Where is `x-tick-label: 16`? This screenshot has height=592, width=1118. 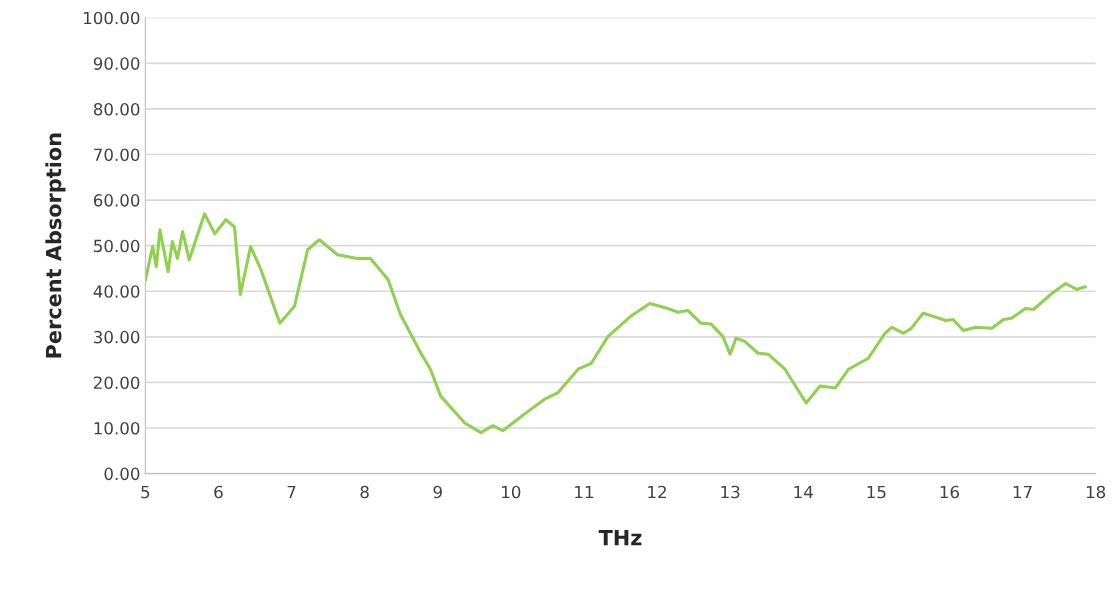
x-tick-label: 16 is located at coordinates (949, 492).